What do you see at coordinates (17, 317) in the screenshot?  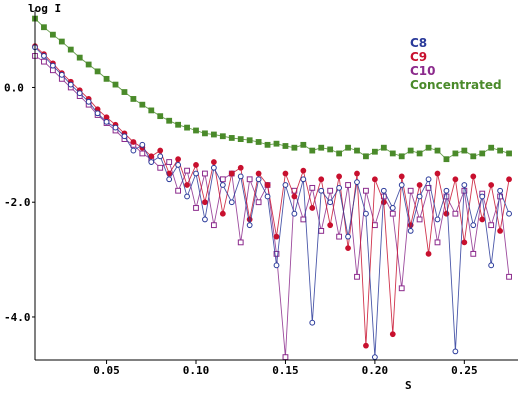 I see `y-tick-label: -4.0` at bounding box center [17, 317].